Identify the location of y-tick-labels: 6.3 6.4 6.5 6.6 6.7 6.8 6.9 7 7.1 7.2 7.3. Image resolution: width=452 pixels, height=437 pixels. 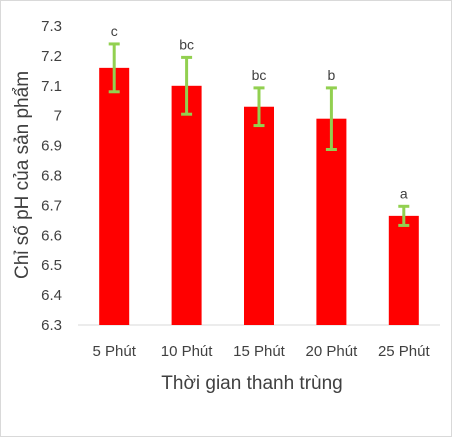
(51, 176).